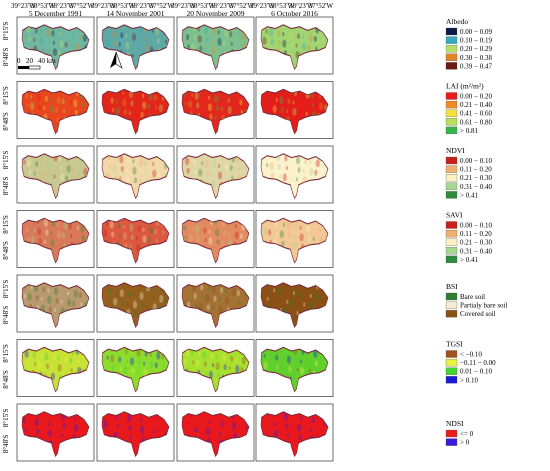 This screenshot has height=471, width=550. Describe the element at coordinates (215, 299) in the screenshot. I see `study-region-texture` at that location.